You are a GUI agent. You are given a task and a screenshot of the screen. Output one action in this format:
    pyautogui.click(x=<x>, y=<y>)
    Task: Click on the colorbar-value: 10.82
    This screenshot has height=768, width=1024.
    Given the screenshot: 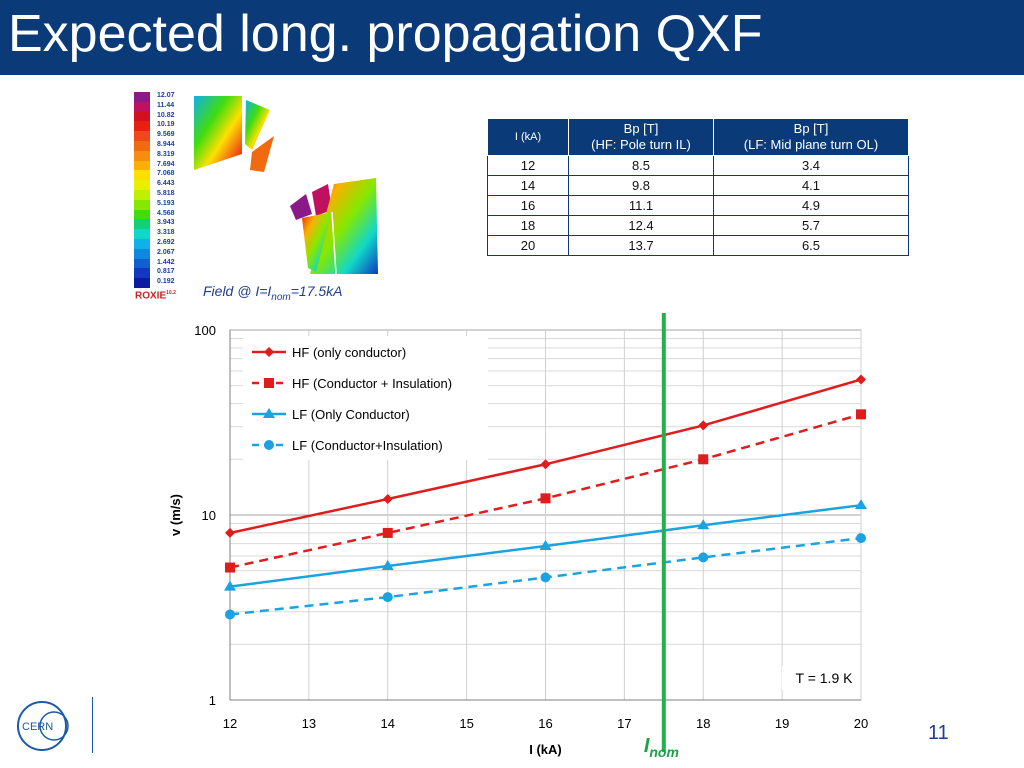 What is the action you would take?
    pyautogui.click(x=166, y=115)
    